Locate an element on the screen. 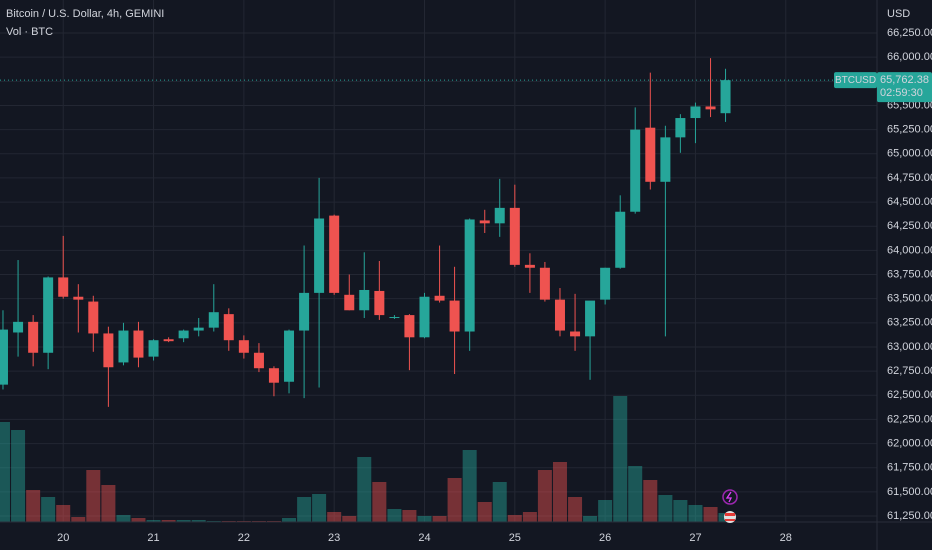 The image size is (932, 550). symbol-label: BTCUSD is located at coordinates (855, 80).